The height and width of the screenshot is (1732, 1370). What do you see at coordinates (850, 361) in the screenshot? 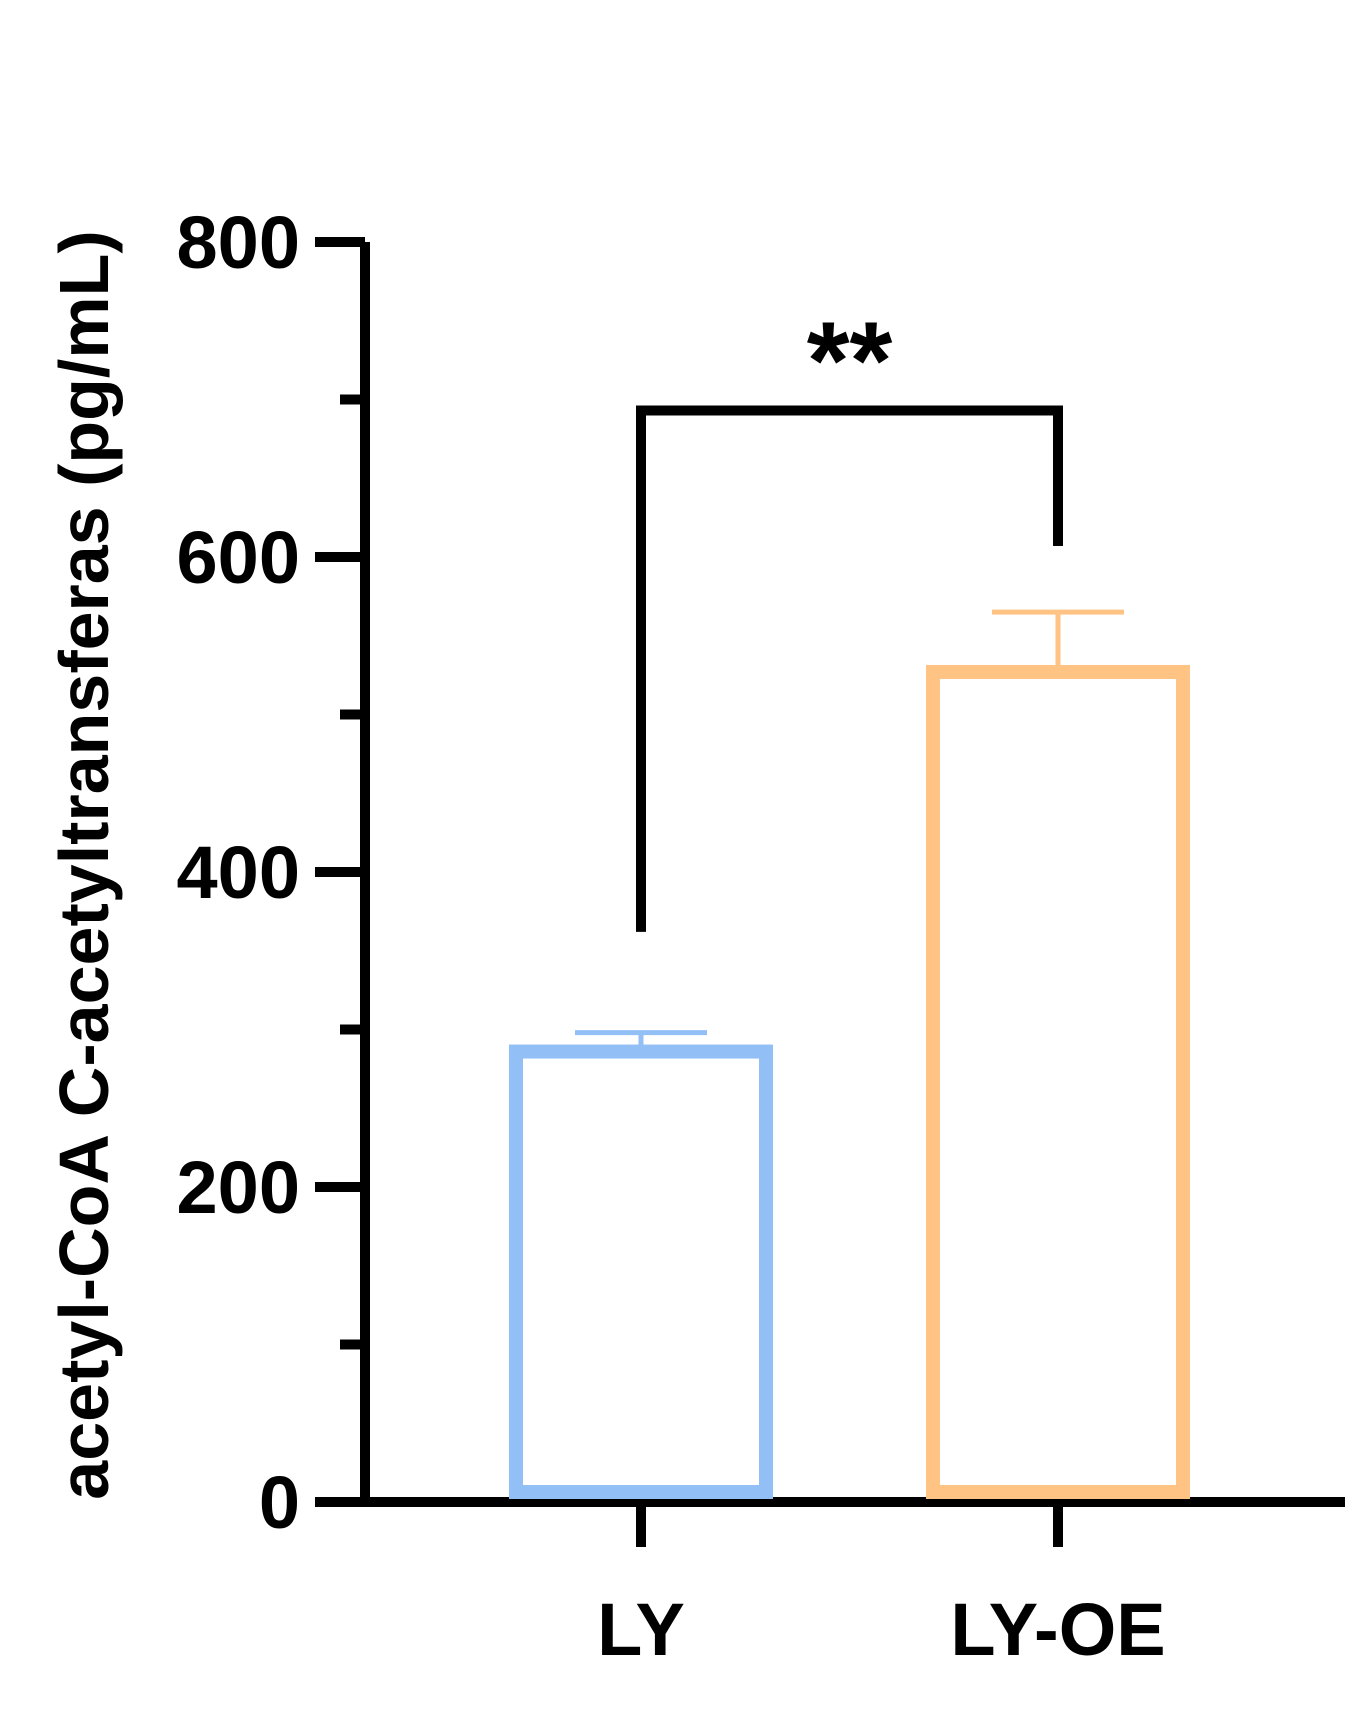
I see `significance-label: **` at bounding box center [850, 361].